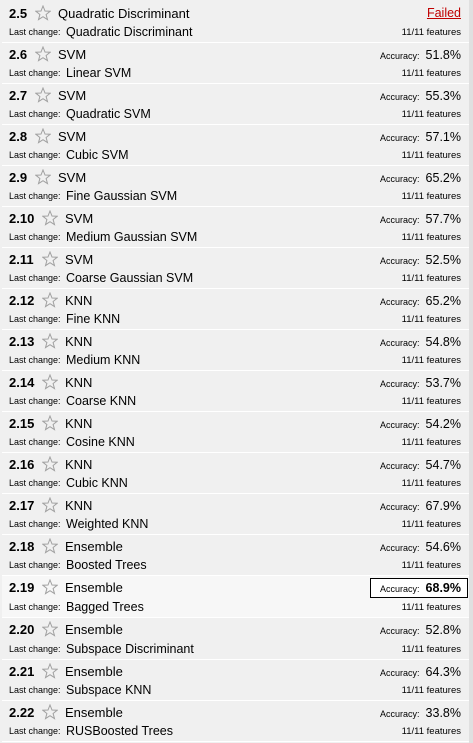 The image size is (473, 743). I want to click on scrollbar-edge, so click(471, 371).